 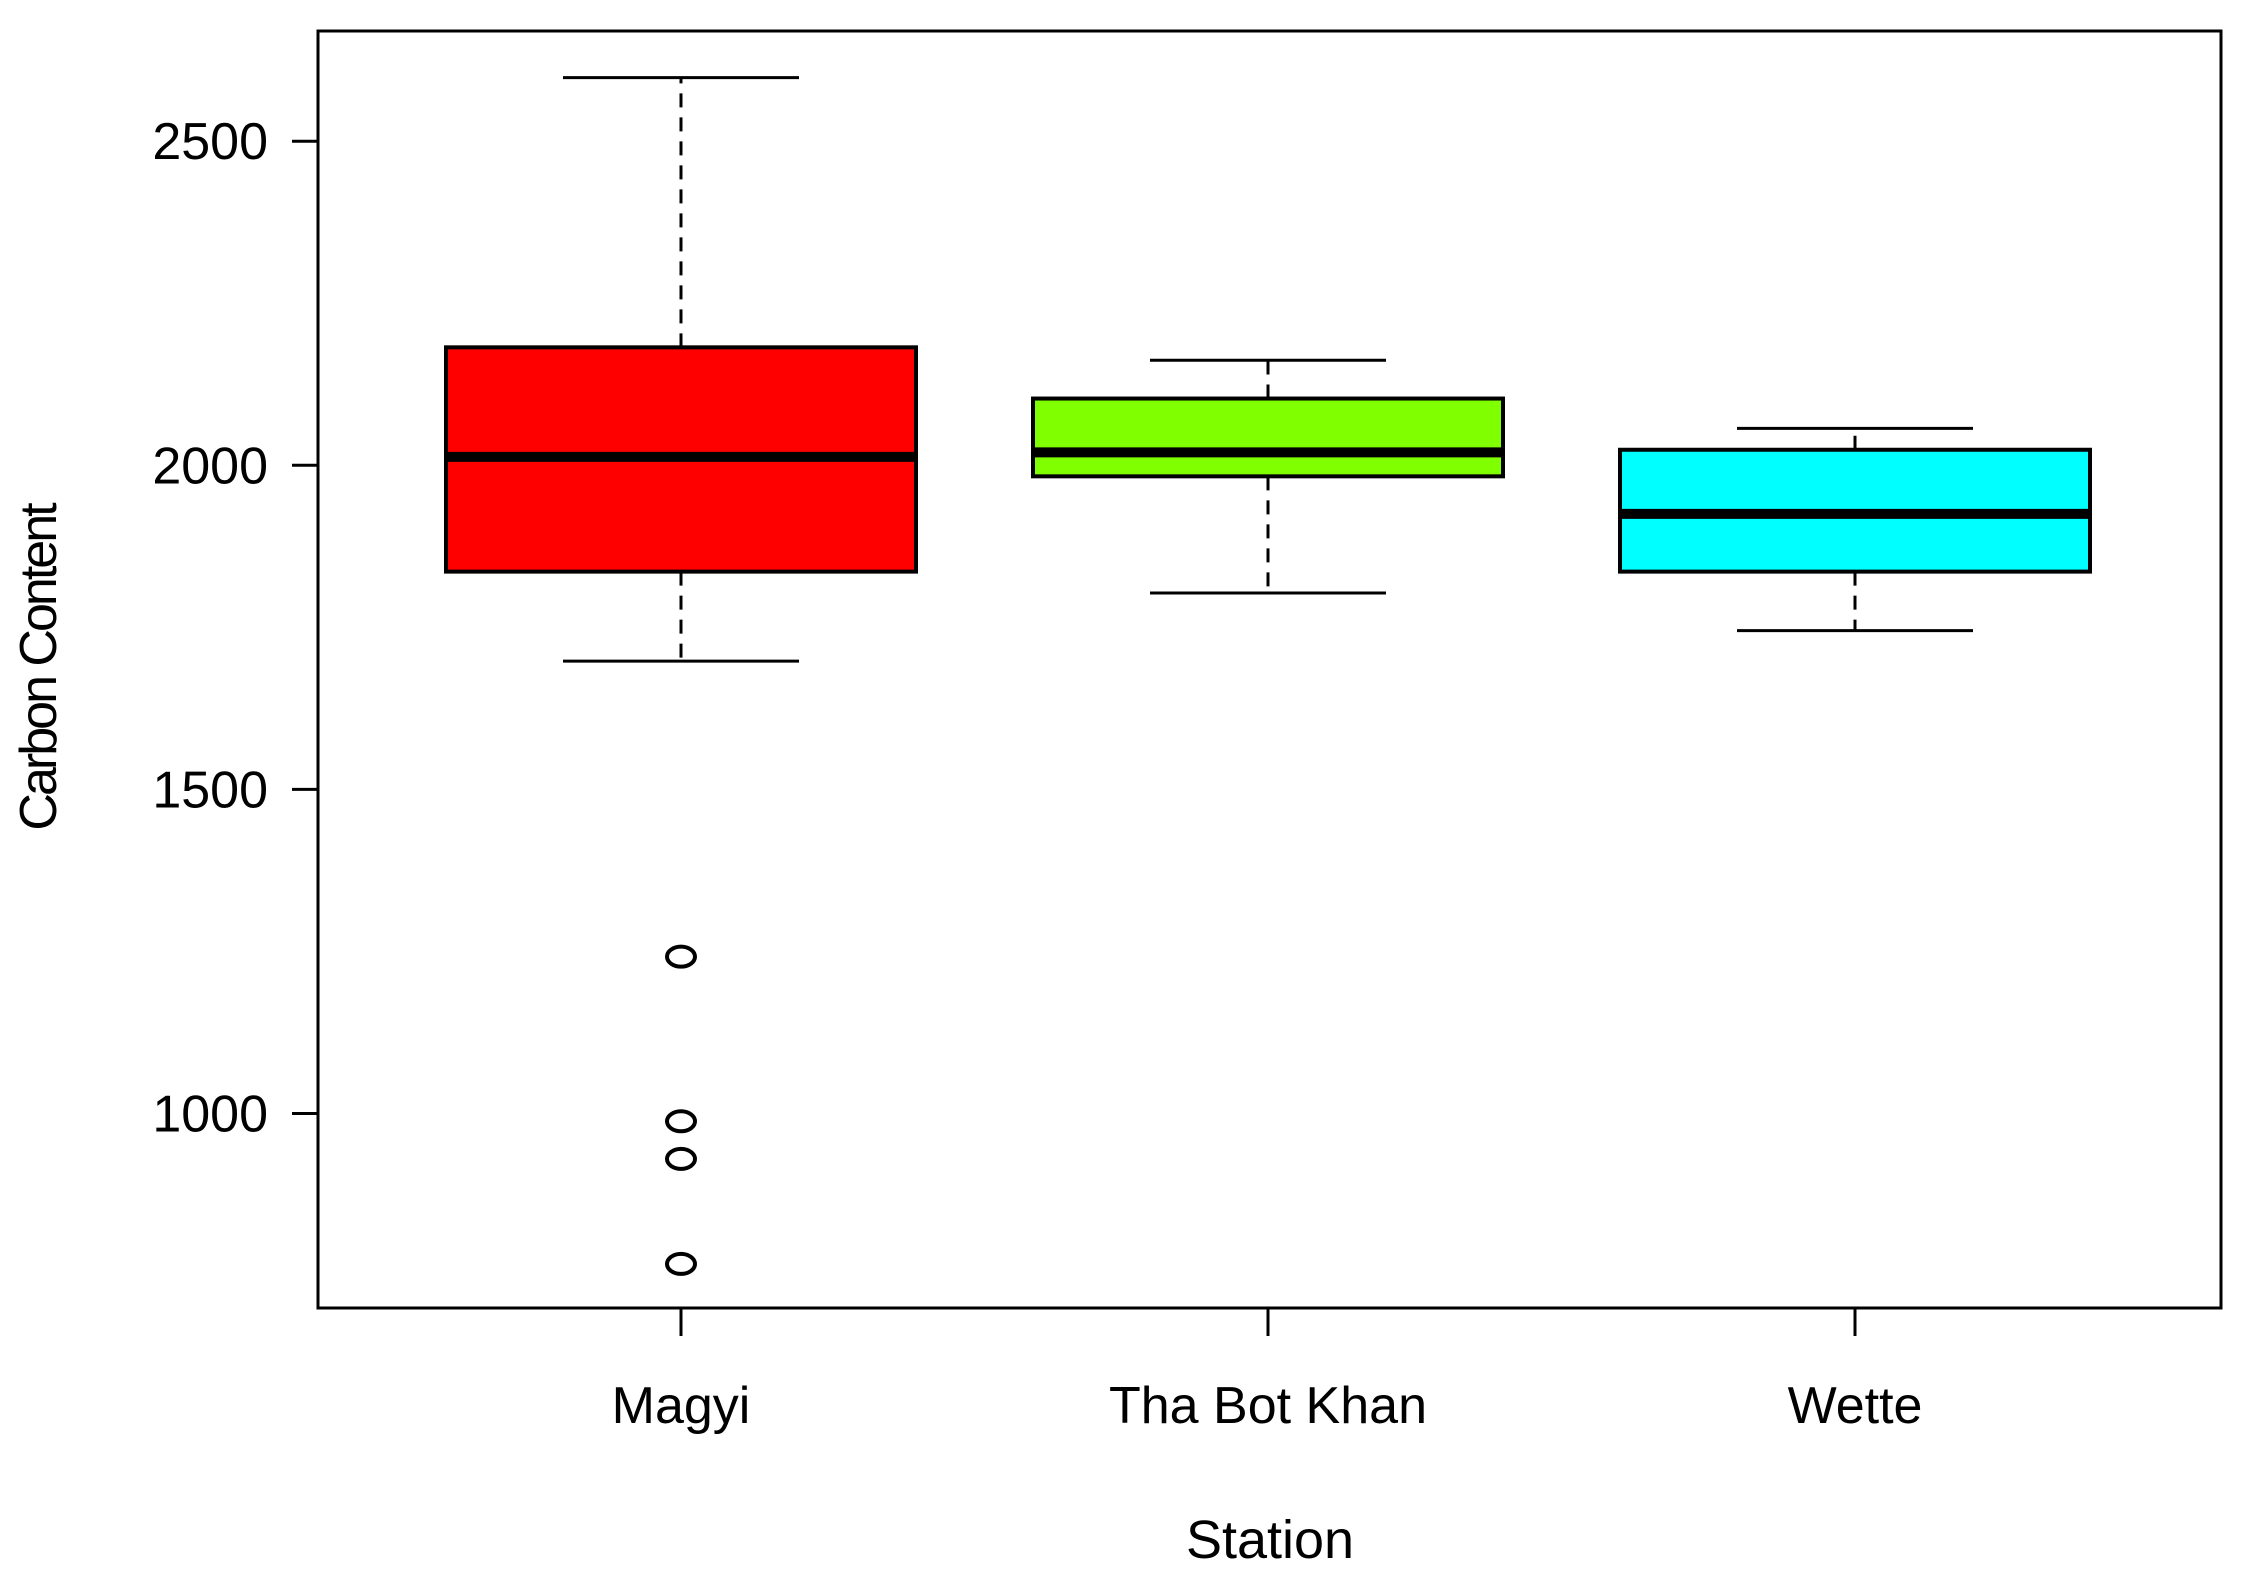 What do you see at coordinates (1268, 437) in the screenshot?
I see `iqr-box` at bounding box center [1268, 437].